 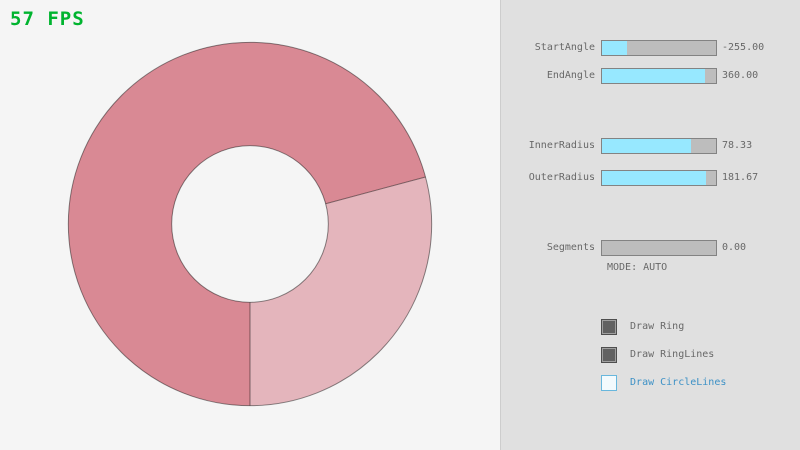 I want to click on slider-outer-radius-fill, so click(x=654, y=178).